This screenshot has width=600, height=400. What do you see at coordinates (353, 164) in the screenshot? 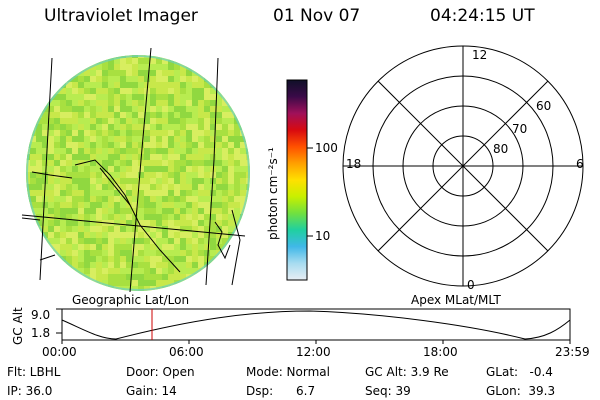
I see `mlt-label-18: 18` at bounding box center [353, 164].